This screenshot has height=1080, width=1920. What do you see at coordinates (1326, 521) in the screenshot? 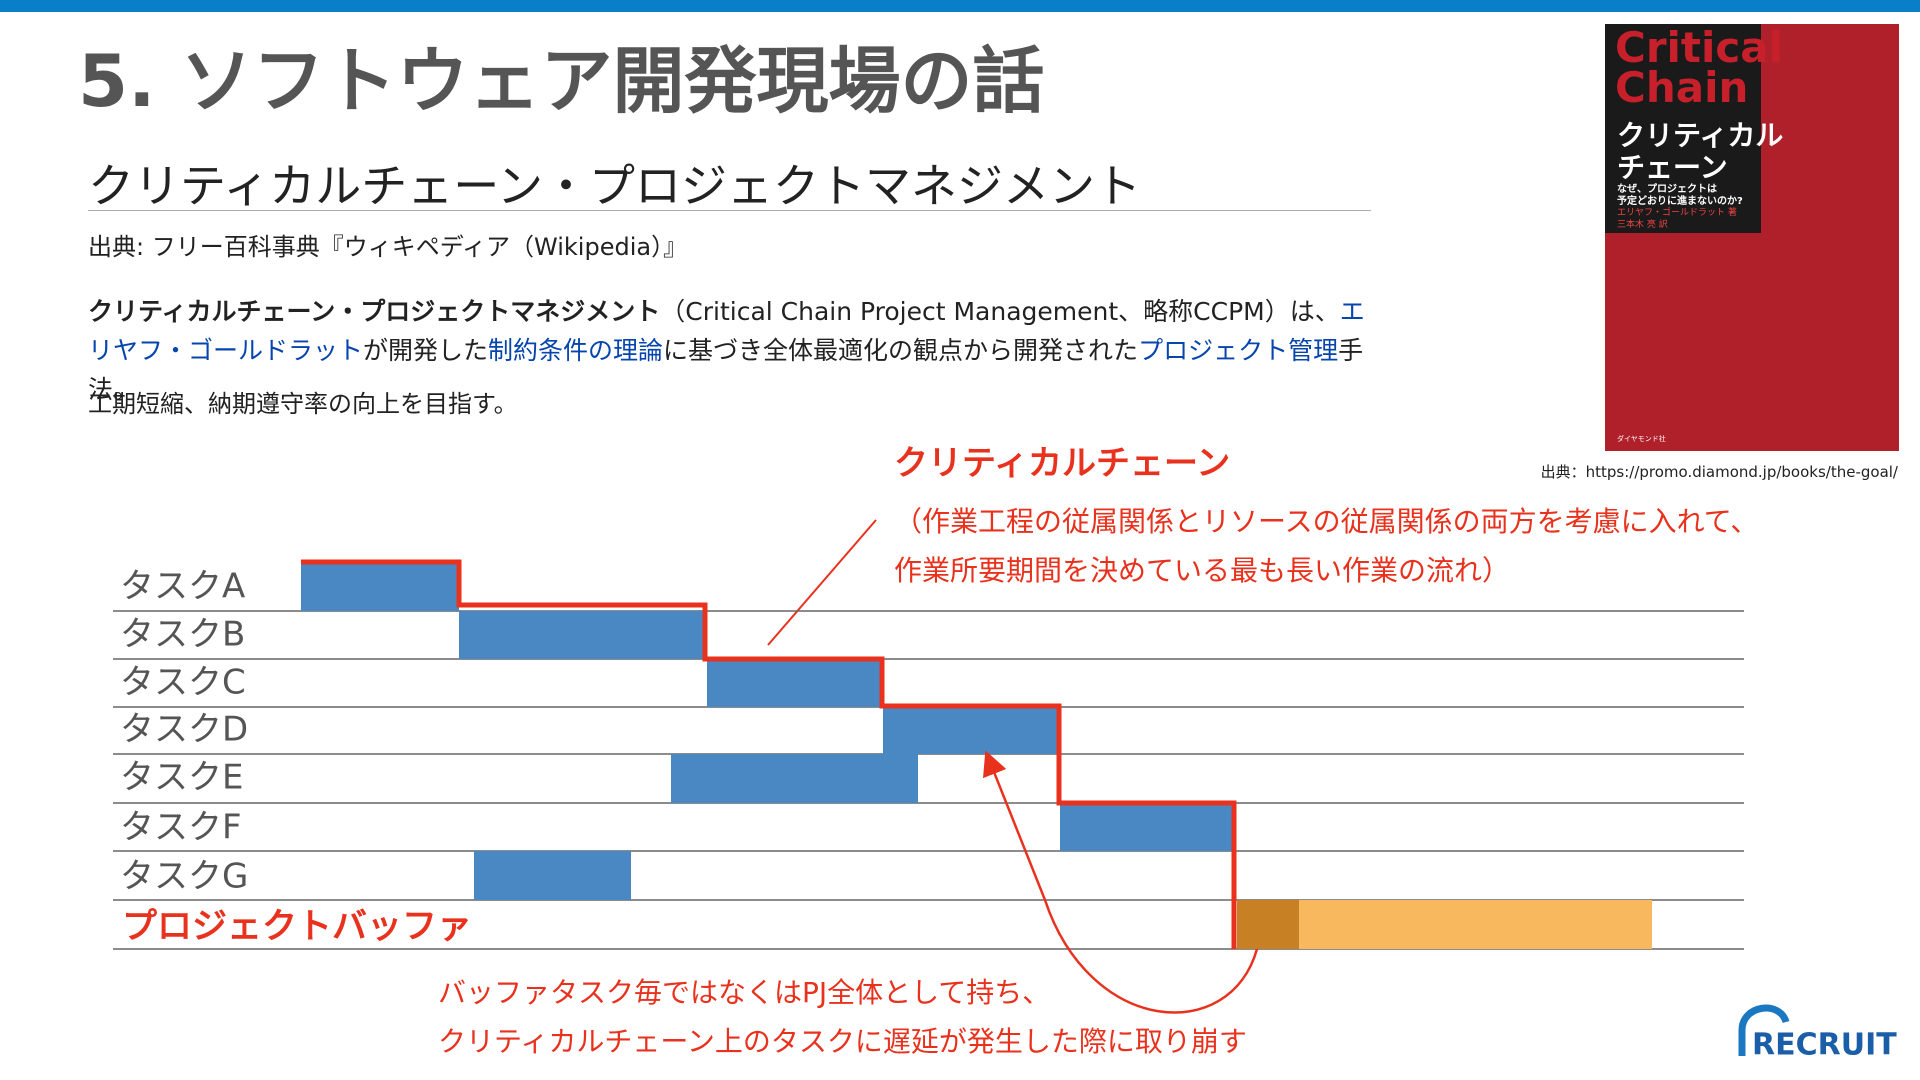
I see `explanation: （作業工程の従属関係とリソースの従属関係の両方を考慮に入れて、` at bounding box center [1326, 521].